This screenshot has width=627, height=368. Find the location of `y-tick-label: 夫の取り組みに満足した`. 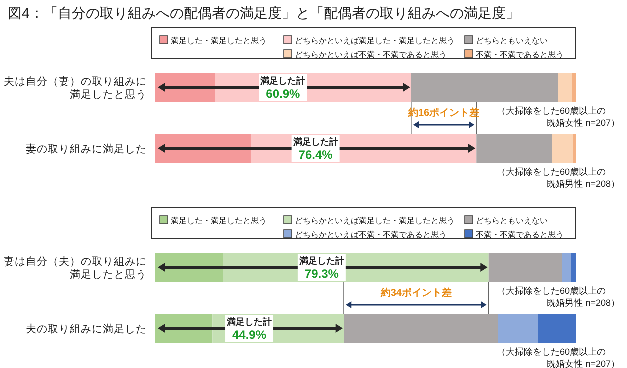

y-tick-label: 夫の取り組みに満足した is located at coordinates (86, 329).